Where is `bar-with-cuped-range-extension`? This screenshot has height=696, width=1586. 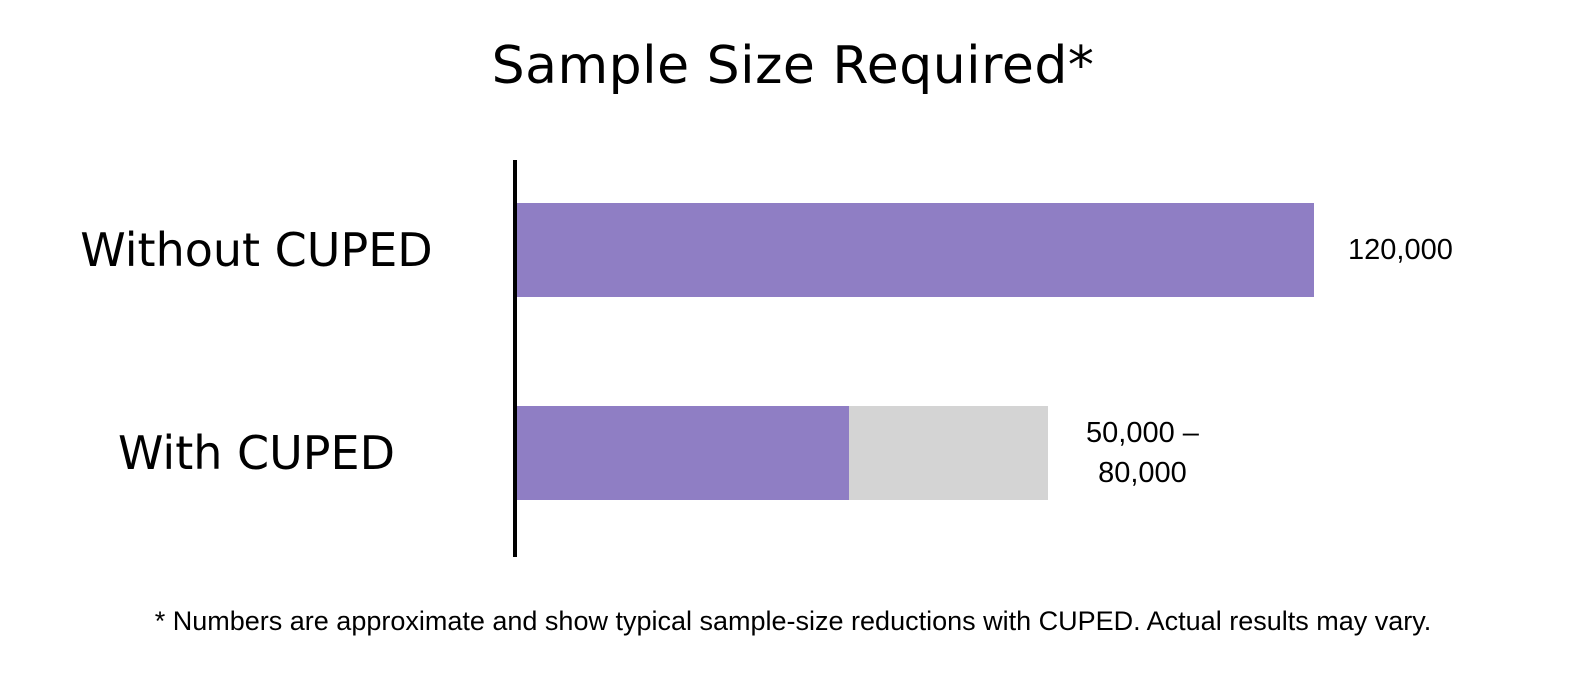
bar-with-cuped-range-extension is located at coordinates (948, 453).